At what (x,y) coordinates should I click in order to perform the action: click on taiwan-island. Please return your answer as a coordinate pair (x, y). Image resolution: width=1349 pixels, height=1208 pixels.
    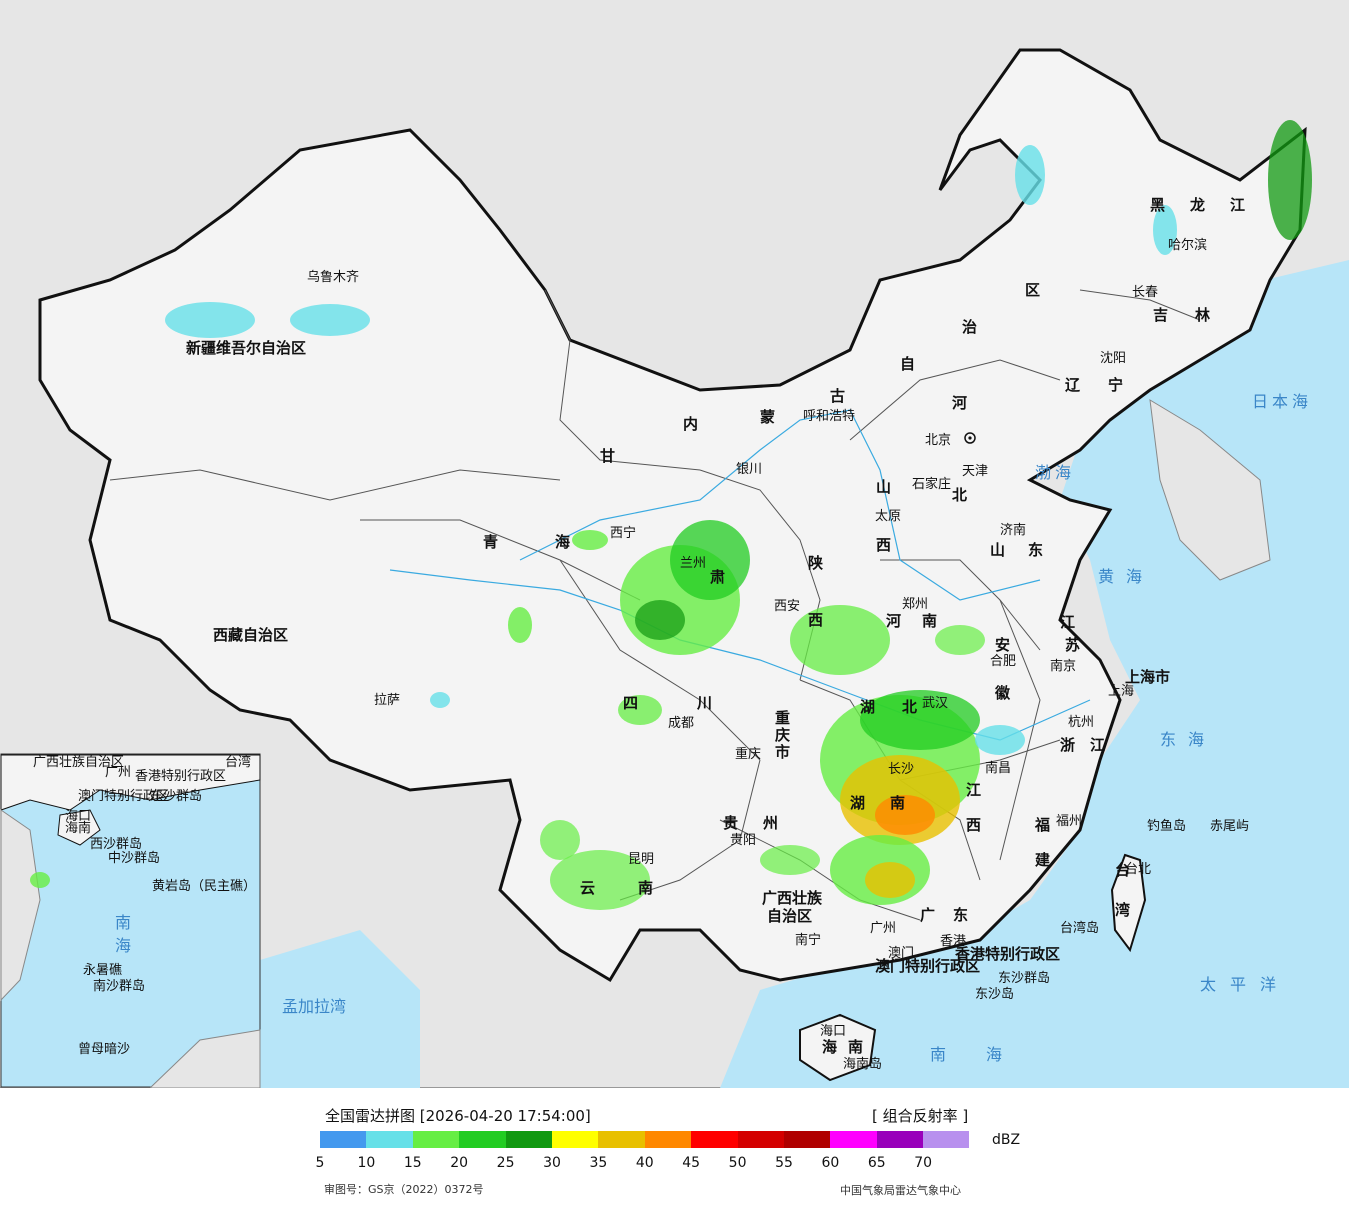
    Looking at the image, I should click on (1128, 903).